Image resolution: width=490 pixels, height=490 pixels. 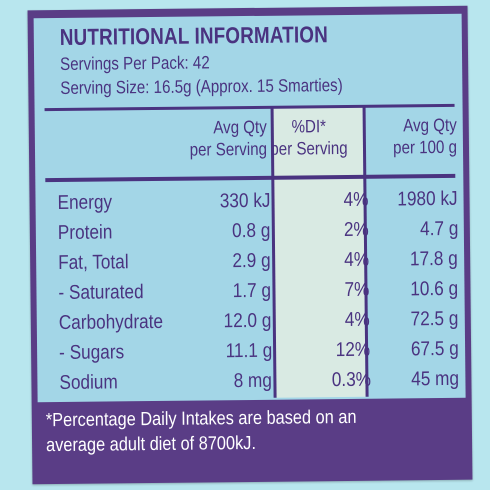 What do you see at coordinates (251, 230) in the screenshot?
I see `value-per-serving: 0.8 g` at bounding box center [251, 230].